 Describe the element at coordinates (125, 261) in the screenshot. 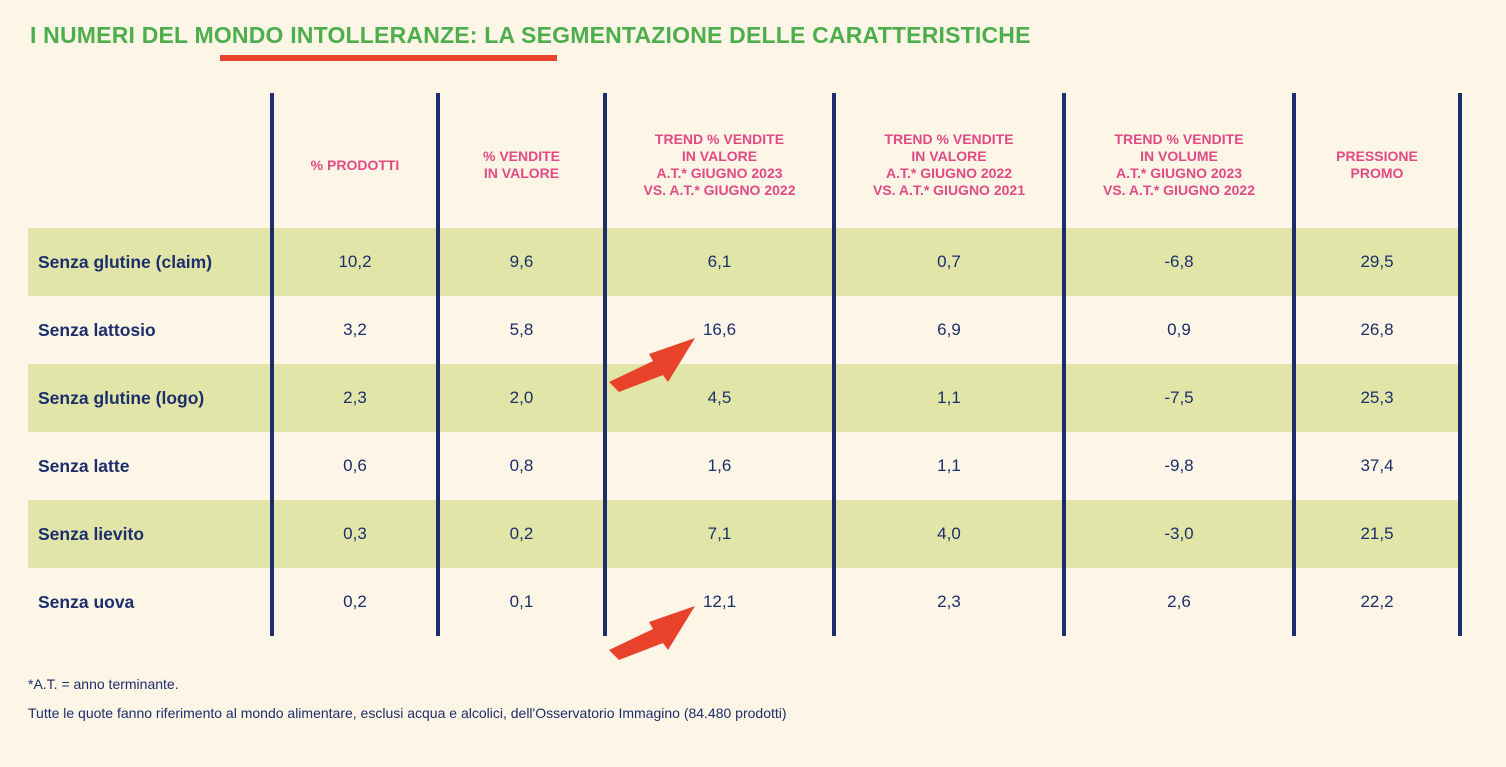

I see `row-label: Senza glutine (claim)` at that location.